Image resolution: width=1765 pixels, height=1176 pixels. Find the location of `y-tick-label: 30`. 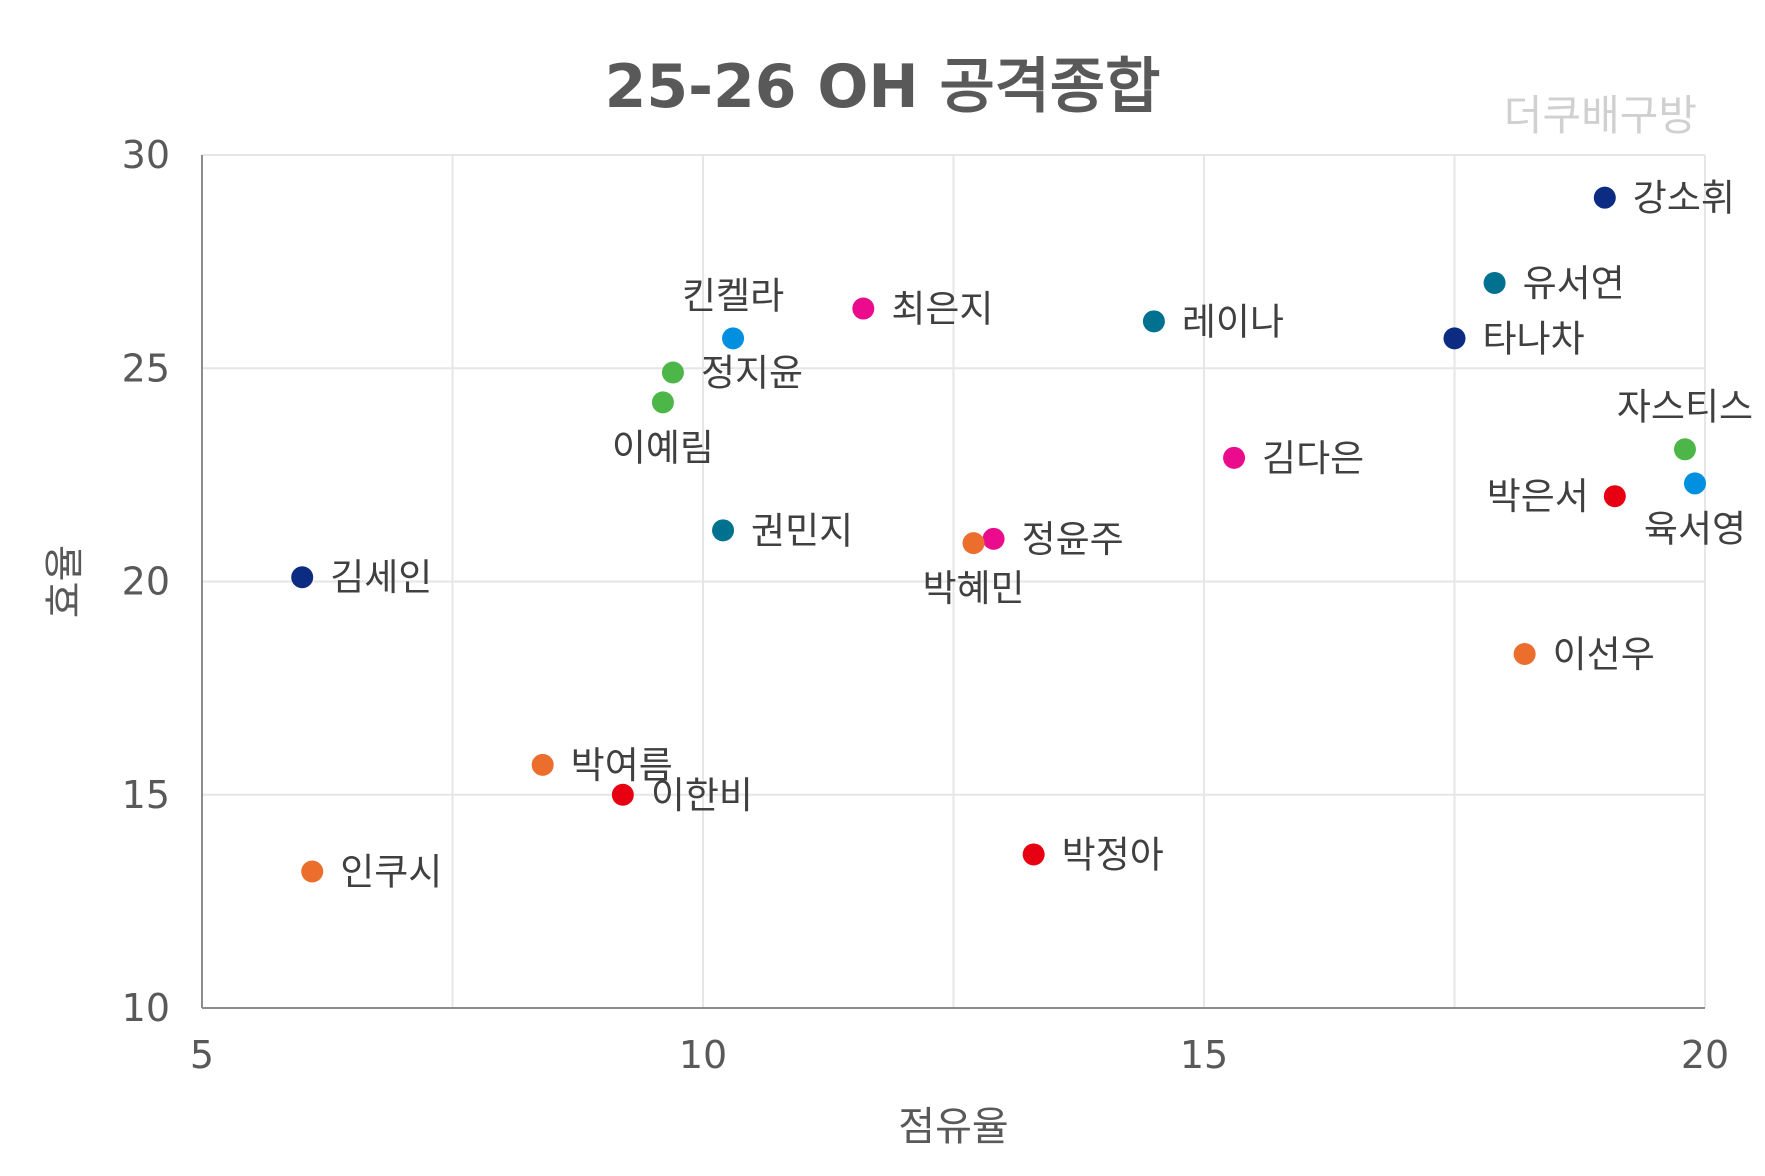

y-tick-label: 30 is located at coordinates (146, 155).